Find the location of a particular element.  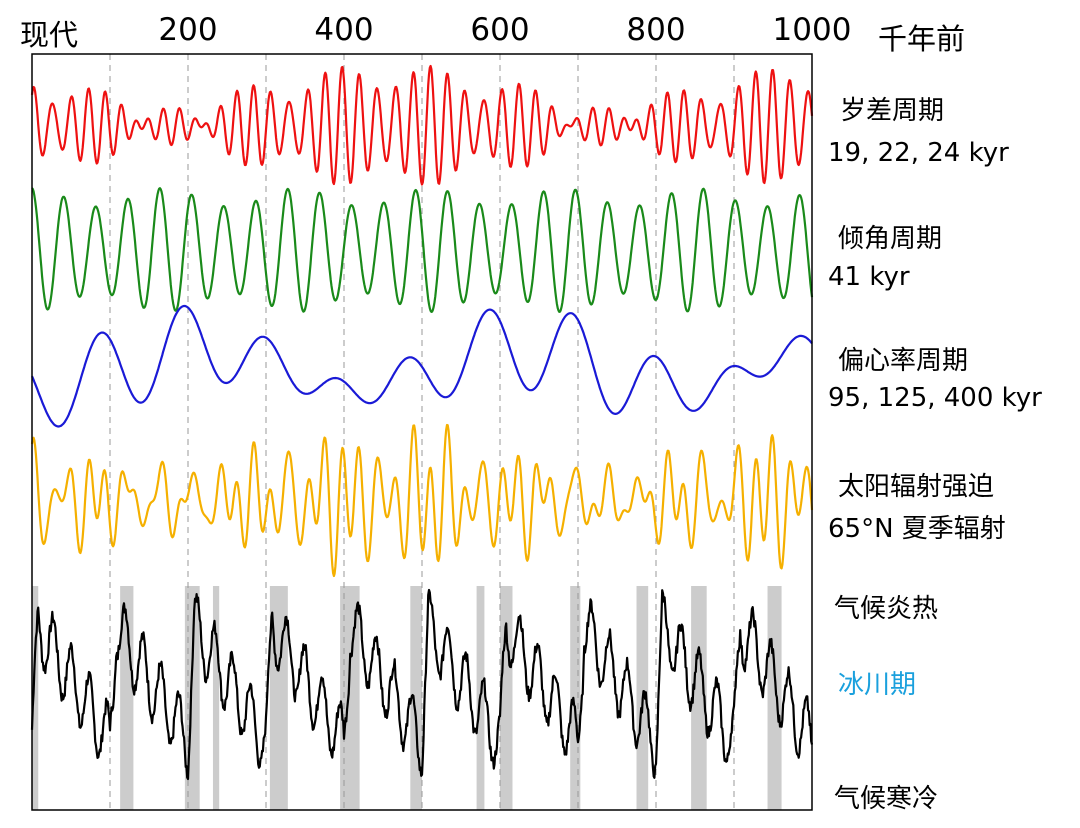

obliquity-name: 倾角周期 is located at coordinates (890, 239).